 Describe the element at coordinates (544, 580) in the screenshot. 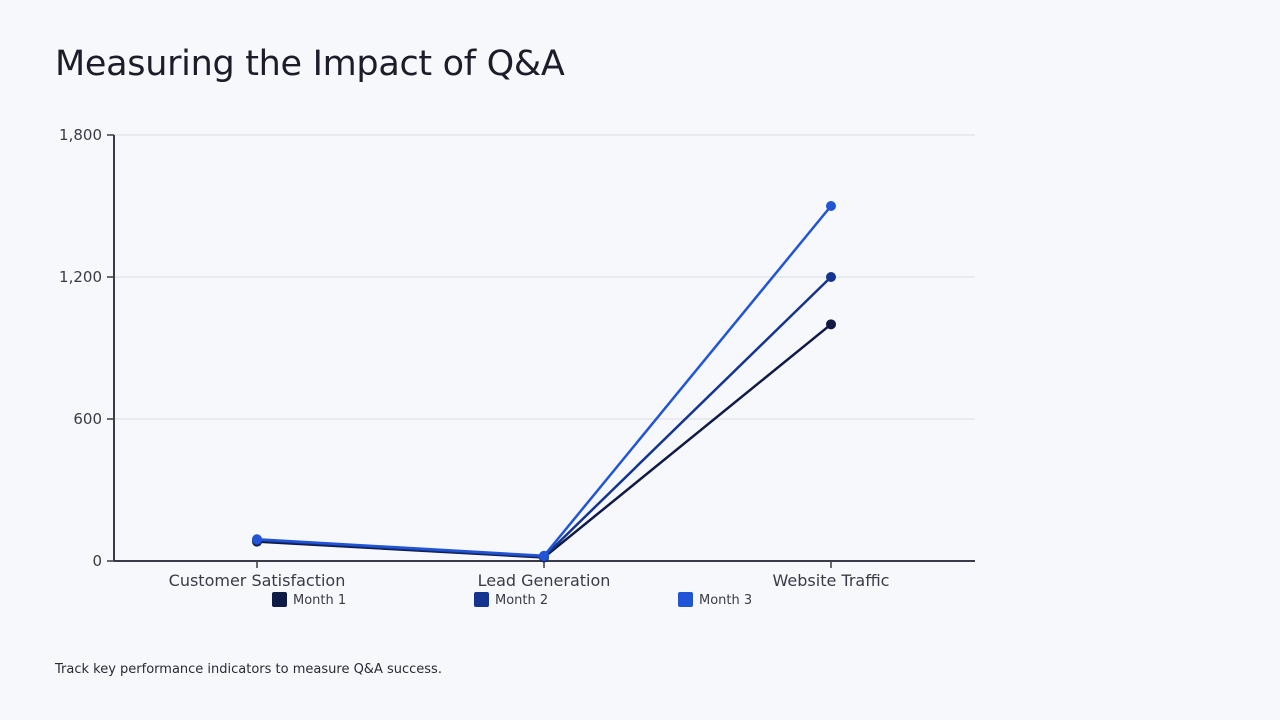

I see `x-tick-label: Lead Generation` at that location.